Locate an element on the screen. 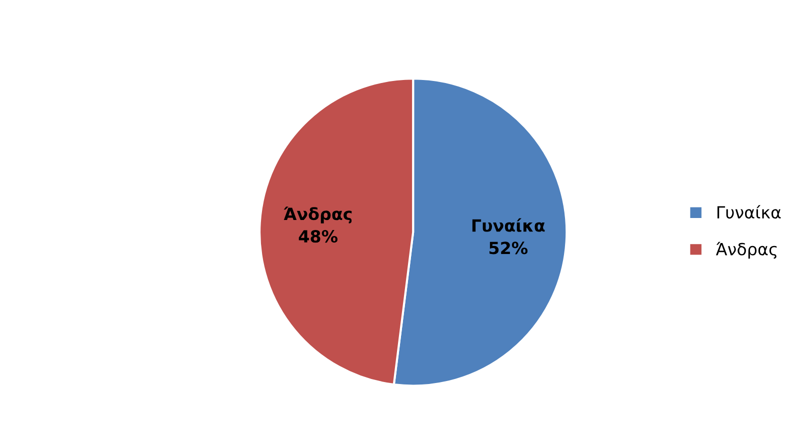 Image resolution: width=810 pixels, height=447 pixels. data-label: 52% is located at coordinates (508, 248).